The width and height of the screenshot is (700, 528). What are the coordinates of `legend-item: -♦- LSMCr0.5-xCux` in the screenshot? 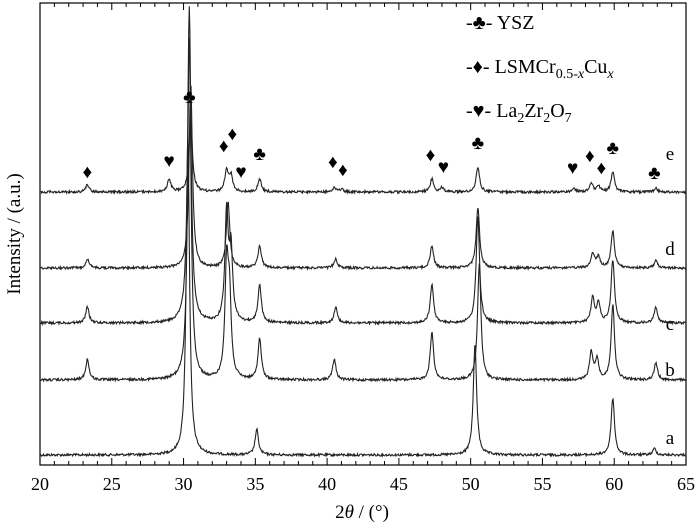 It's located at (540, 69).